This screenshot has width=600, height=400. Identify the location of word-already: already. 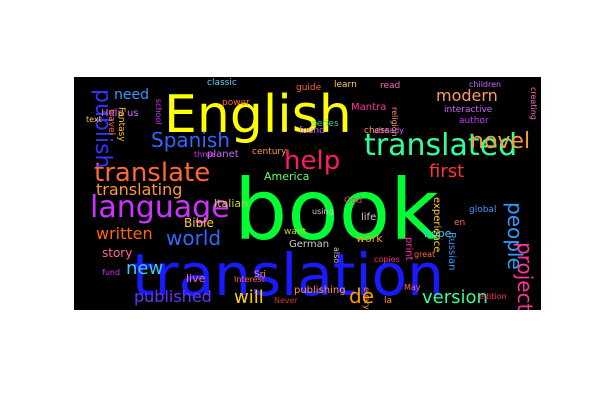
(389, 130).